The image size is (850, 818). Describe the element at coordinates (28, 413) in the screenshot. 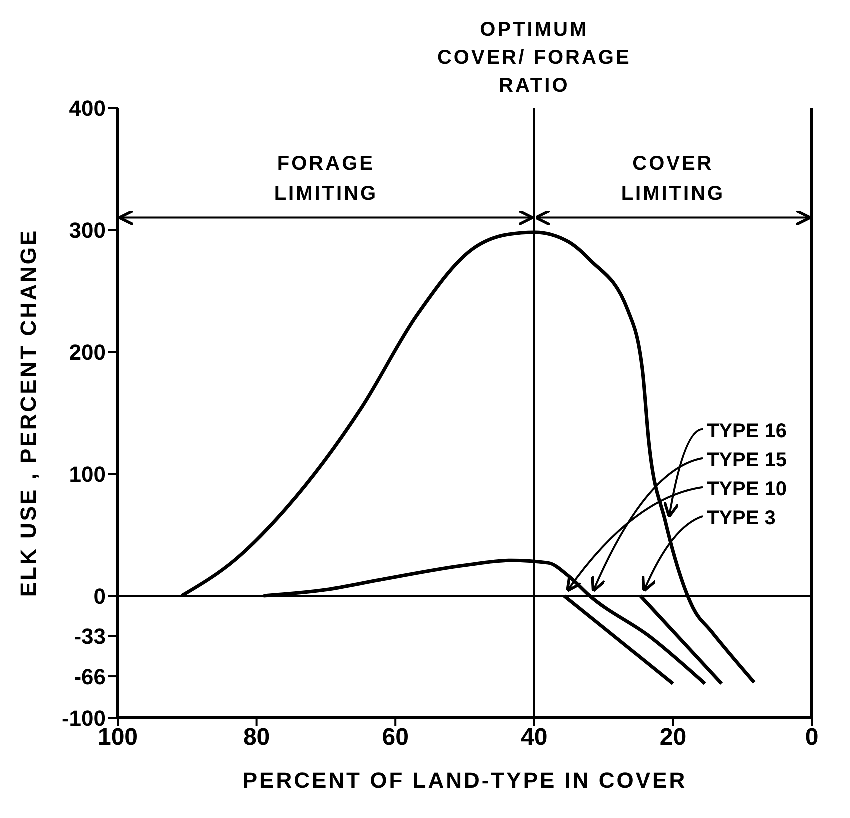

I see `y-axis-title: ELK USE , PERCENT CHANGE` at that location.